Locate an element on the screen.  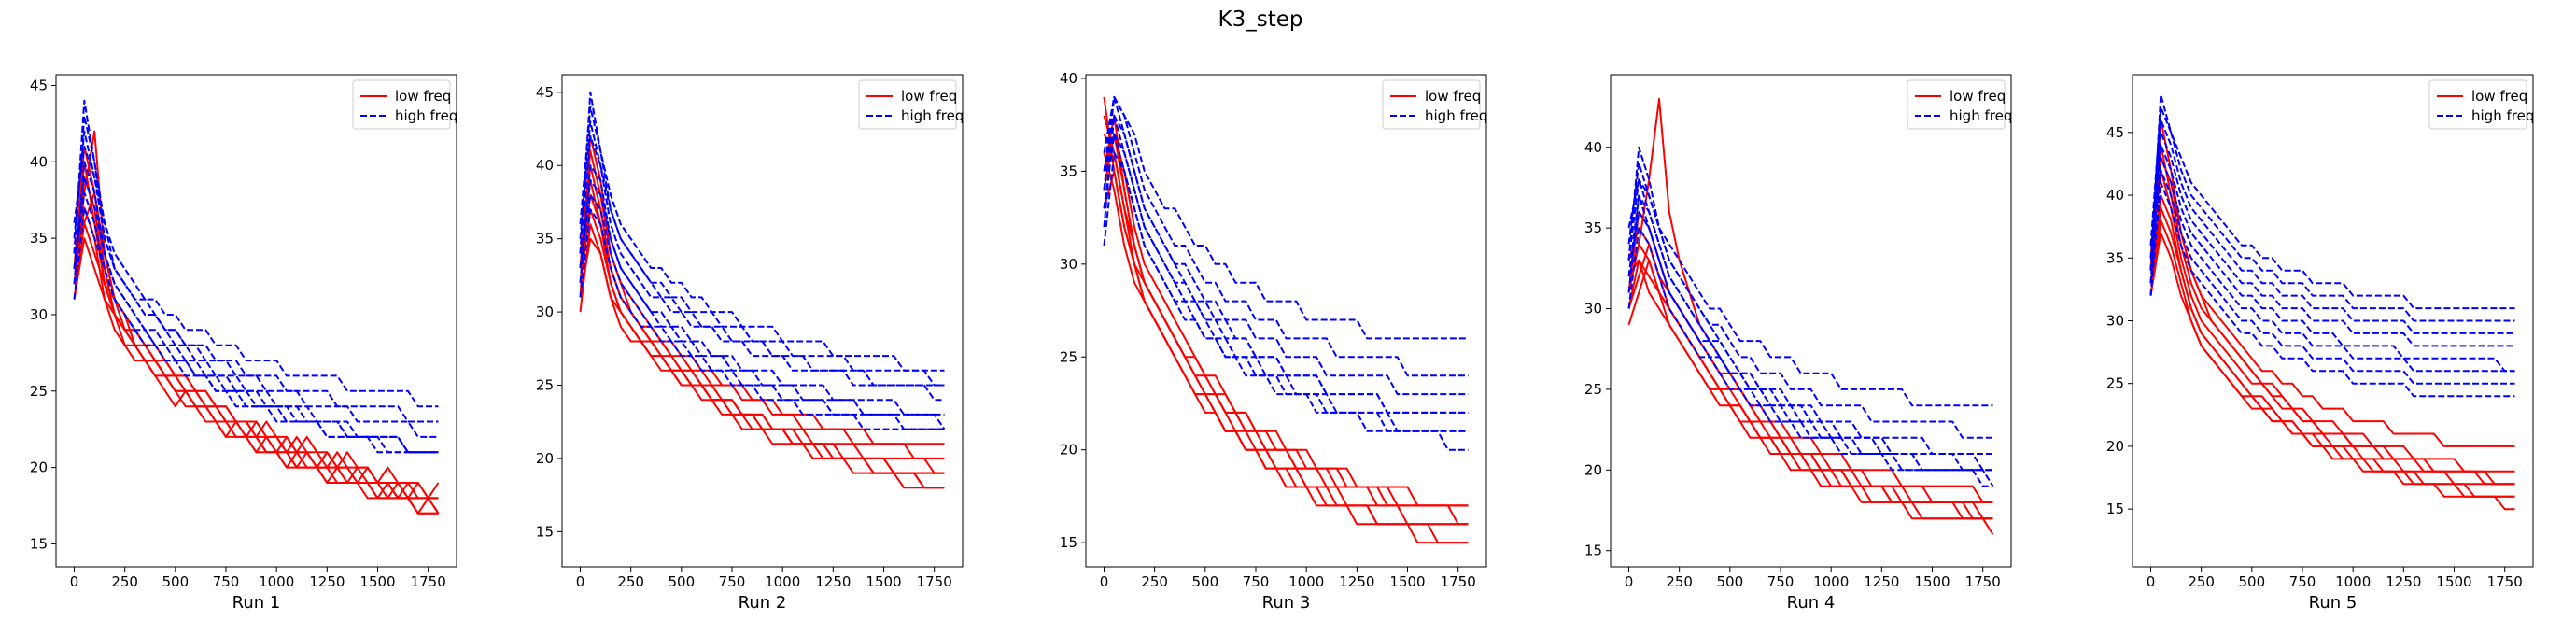
axes-frame is located at coordinates (1286, 321).